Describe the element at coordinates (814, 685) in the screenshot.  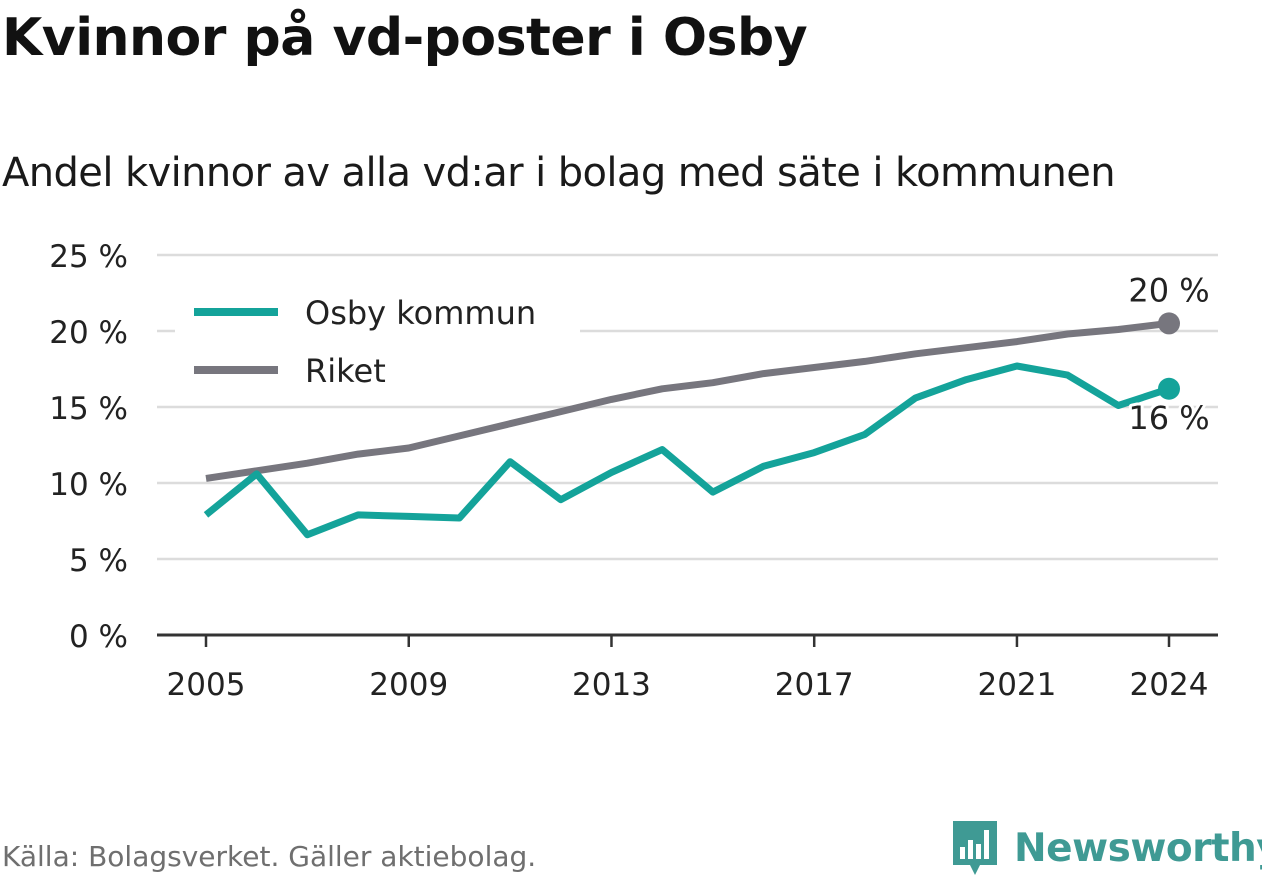
I see `x-tick-label: 2017` at that location.